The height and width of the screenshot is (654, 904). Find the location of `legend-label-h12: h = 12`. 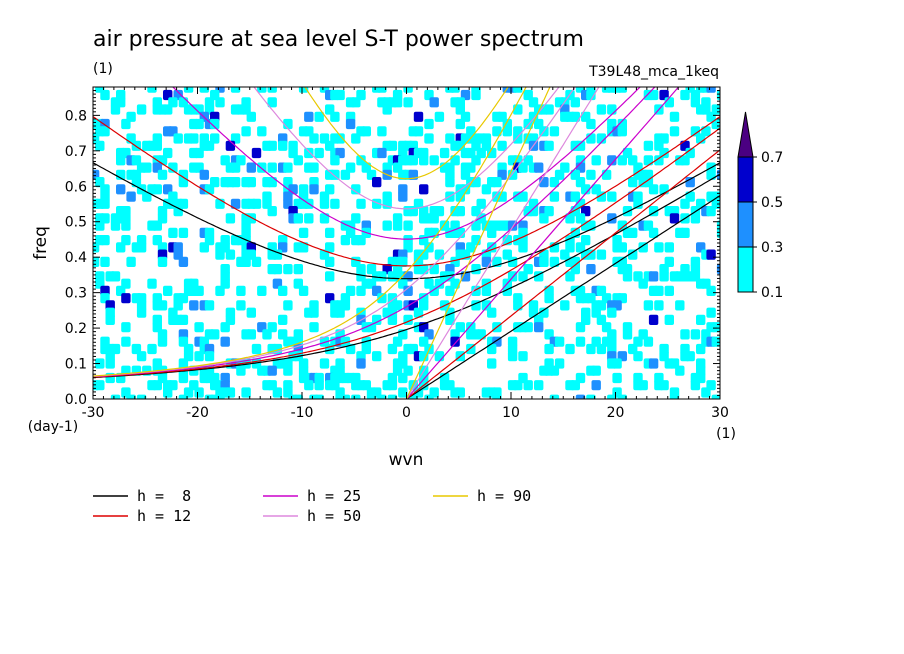

legend-label-h12: h = 12 is located at coordinates (164, 516).